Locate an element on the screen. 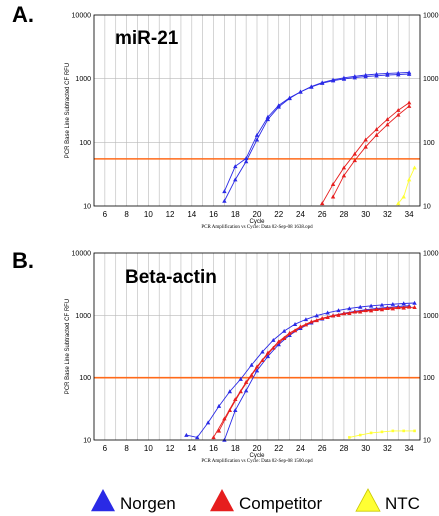 The width and height of the screenshot is (439, 516). x-tick-label: 22 is located at coordinates (278, 214).